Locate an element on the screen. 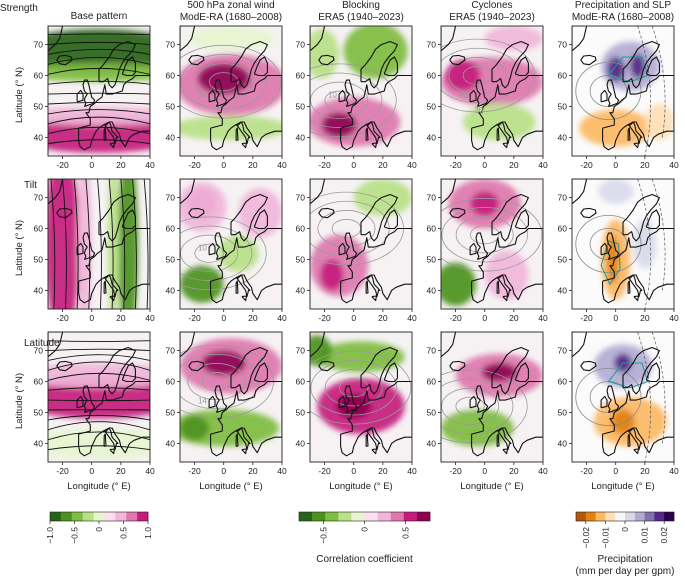 This screenshot has width=685, height=577. slp-contour is located at coordinates (608, 396).